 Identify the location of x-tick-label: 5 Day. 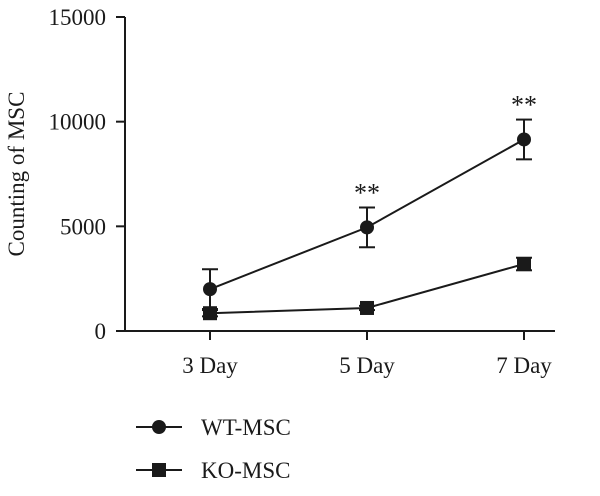
(367, 365).